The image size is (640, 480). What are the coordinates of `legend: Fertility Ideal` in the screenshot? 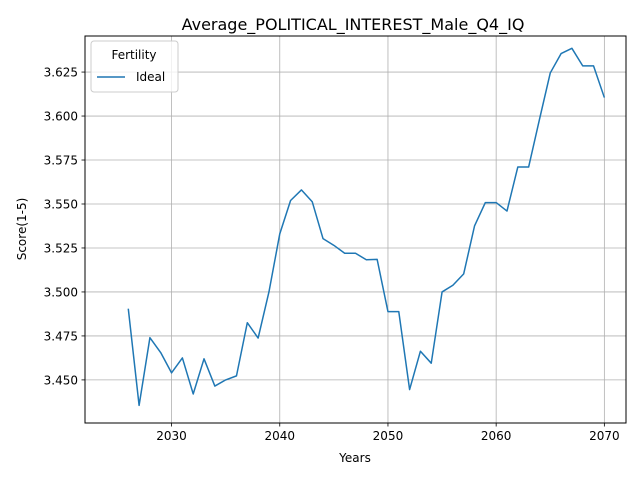 It's located at (134, 66).